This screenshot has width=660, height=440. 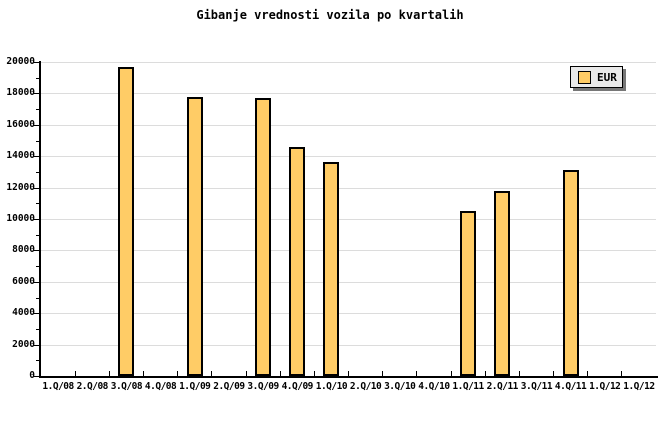 What do you see at coordinates (20, 124) in the screenshot?
I see `y-tick-label-16000: 16000` at bounding box center [20, 124].